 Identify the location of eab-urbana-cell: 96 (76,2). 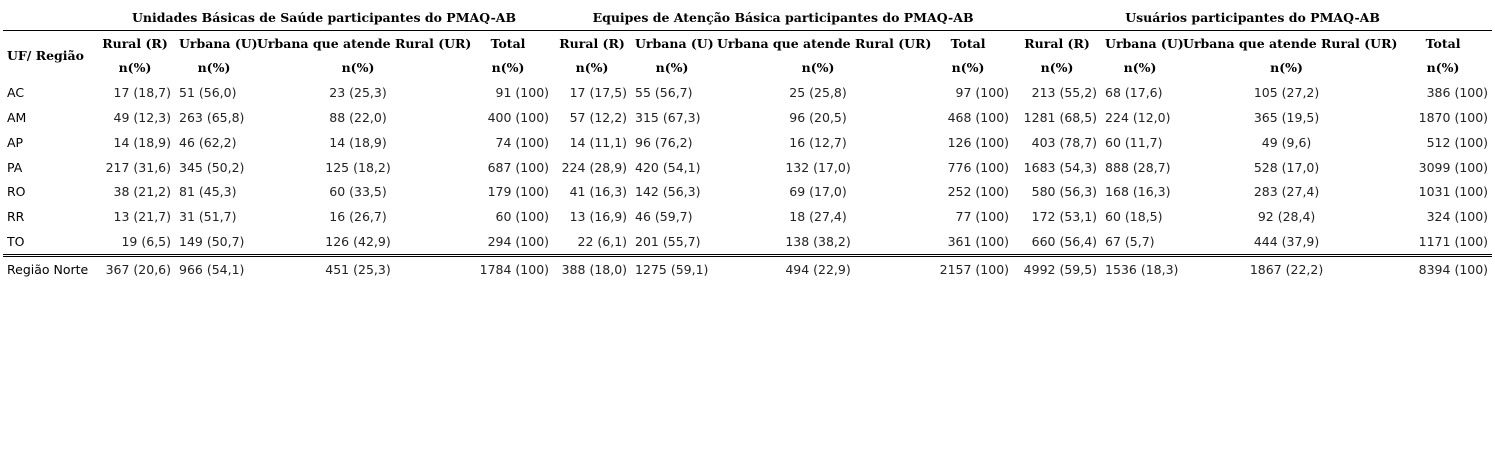
(664, 142).